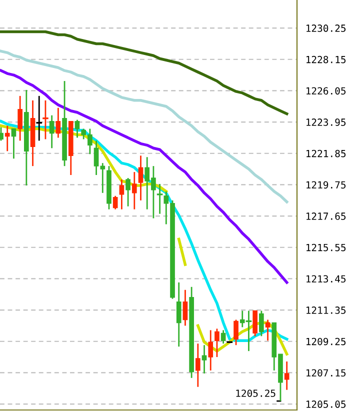 Image resolution: width=358 pixels, height=413 pixels. I want to click on annotation: 1205.25, so click(256, 393).